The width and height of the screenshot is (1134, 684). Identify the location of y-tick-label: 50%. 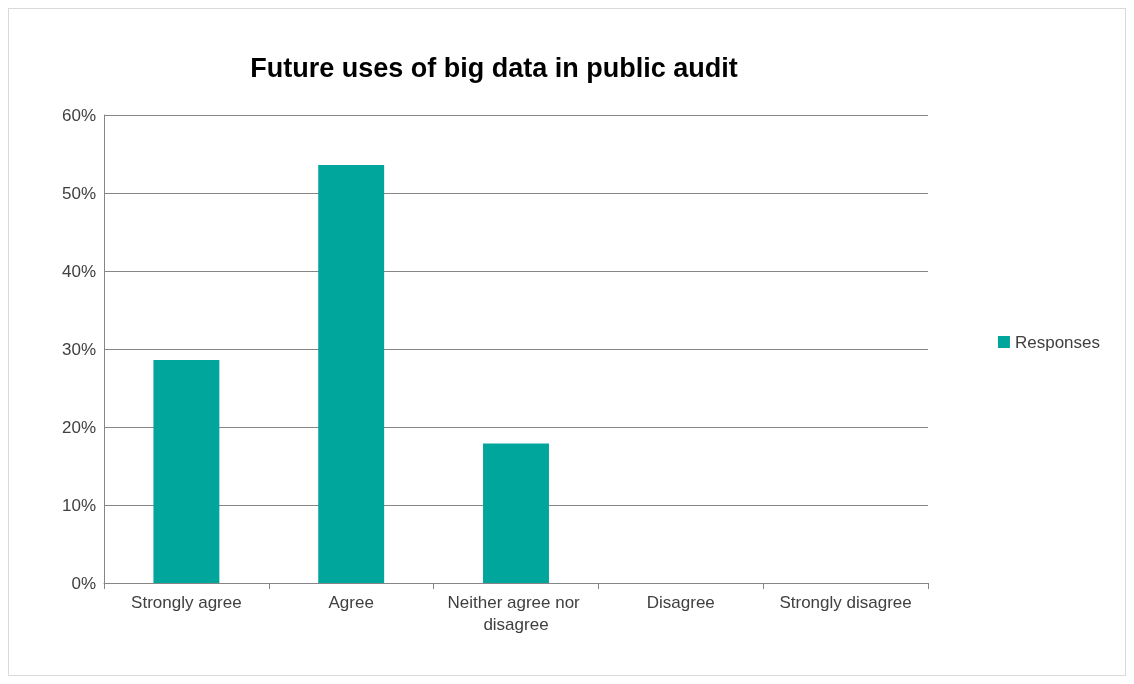
(78, 193).